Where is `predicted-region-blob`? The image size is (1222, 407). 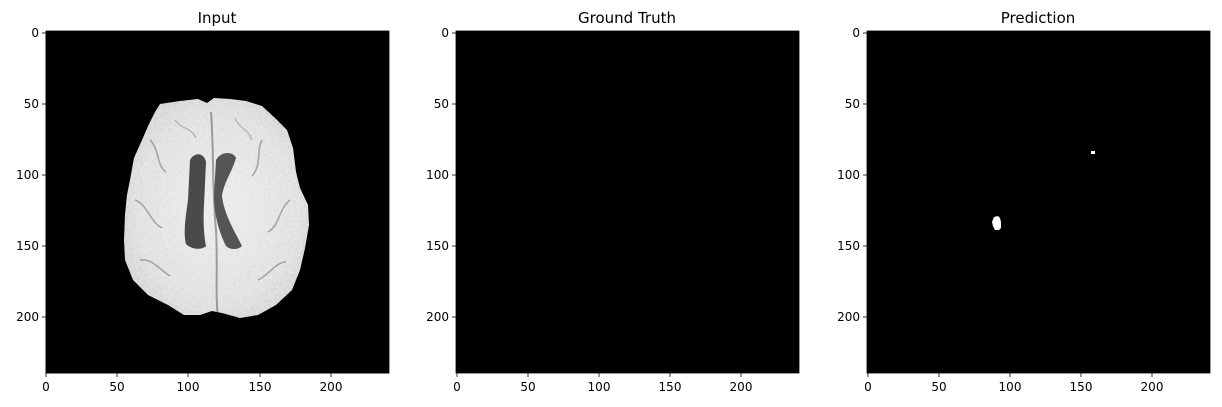
predicted-region-blob is located at coordinates (996, 223).